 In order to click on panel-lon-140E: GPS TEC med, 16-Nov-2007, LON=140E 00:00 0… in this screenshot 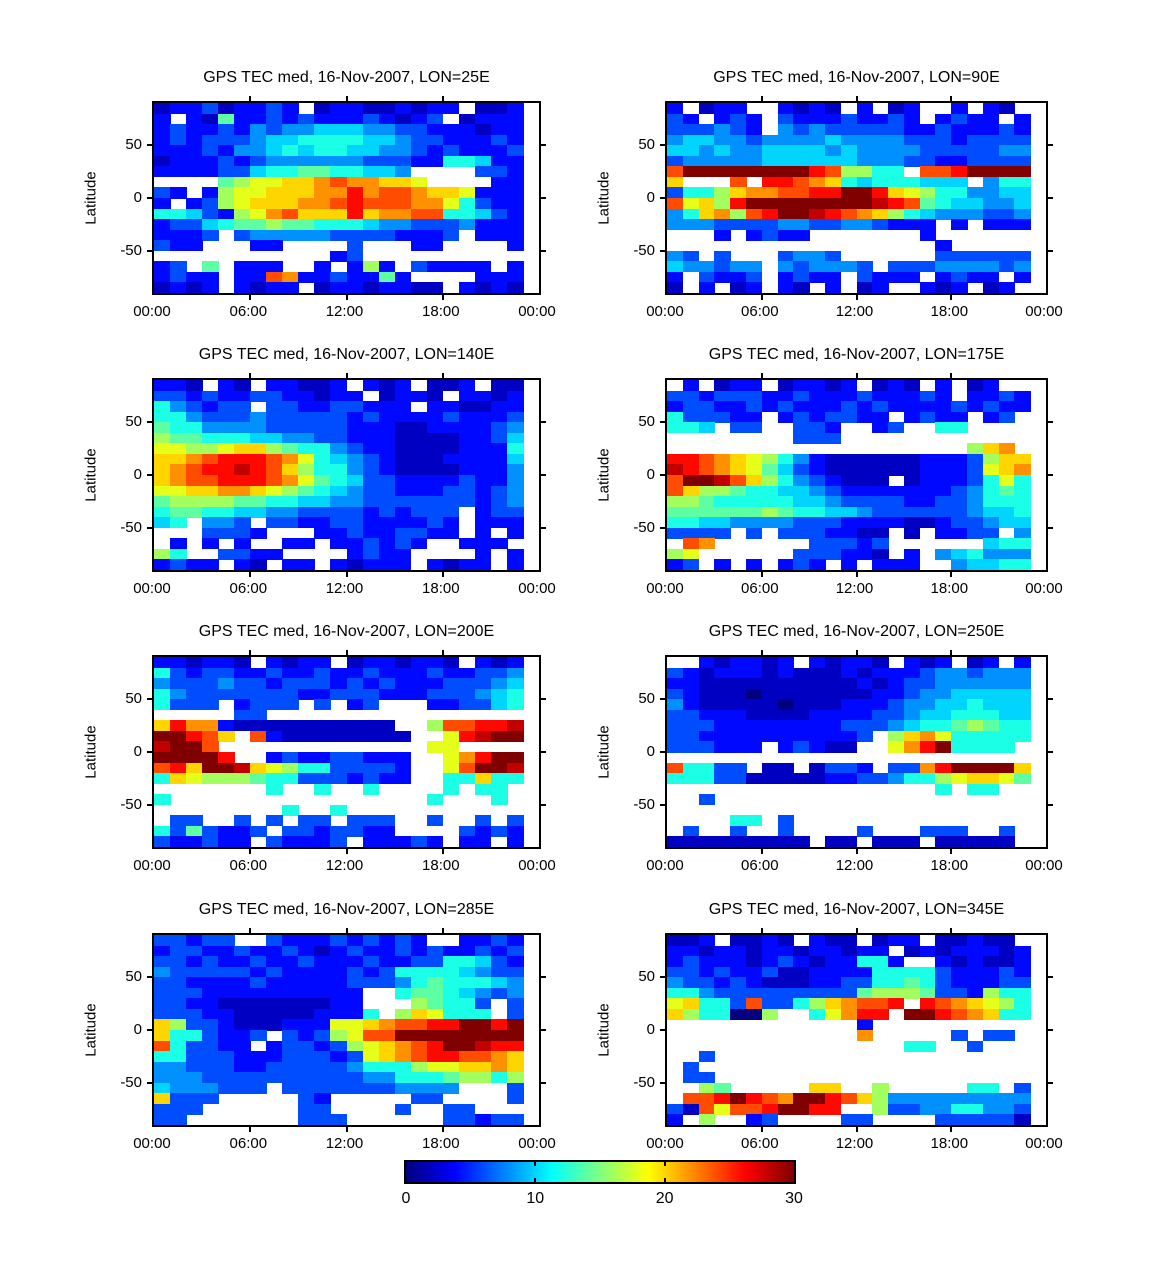, I will do `click(319, 471)`.